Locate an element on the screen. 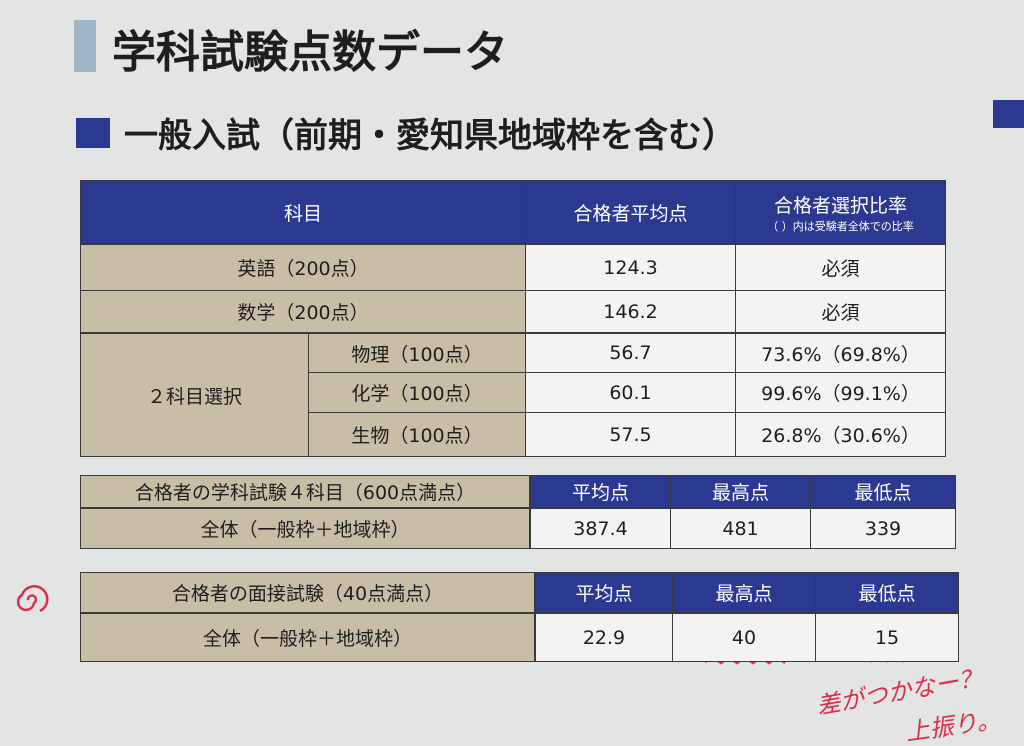 This screenshot has width=1024, height=746. average-cell: 60.1 is located at coordinates (630, 392).